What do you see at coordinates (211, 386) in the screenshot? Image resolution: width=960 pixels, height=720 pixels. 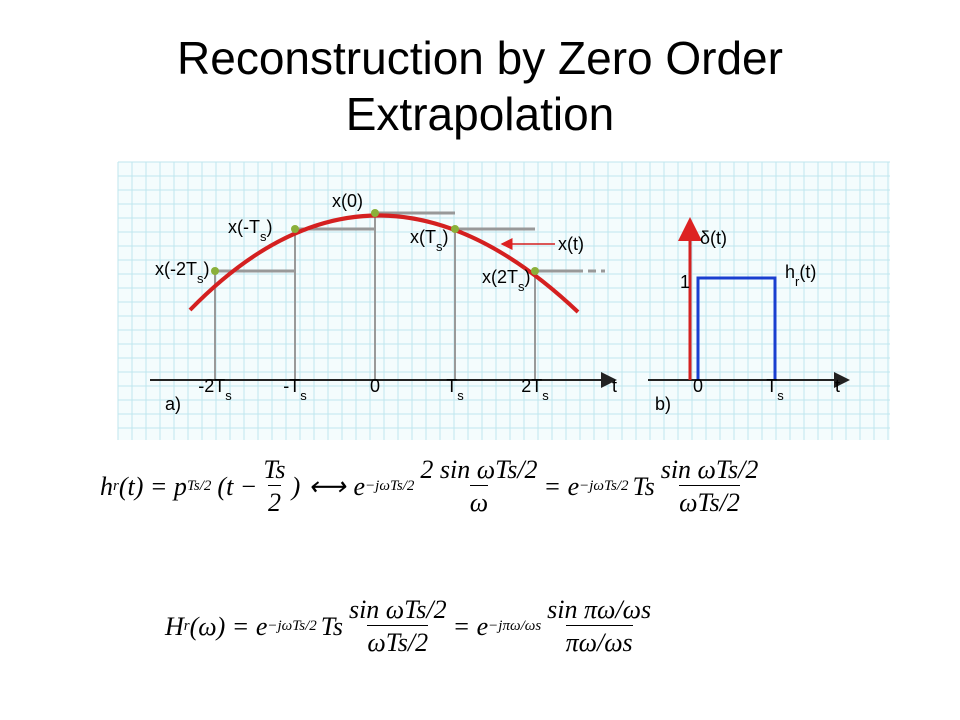 I see `label-part: -2T` at bounding box center [211, 386].